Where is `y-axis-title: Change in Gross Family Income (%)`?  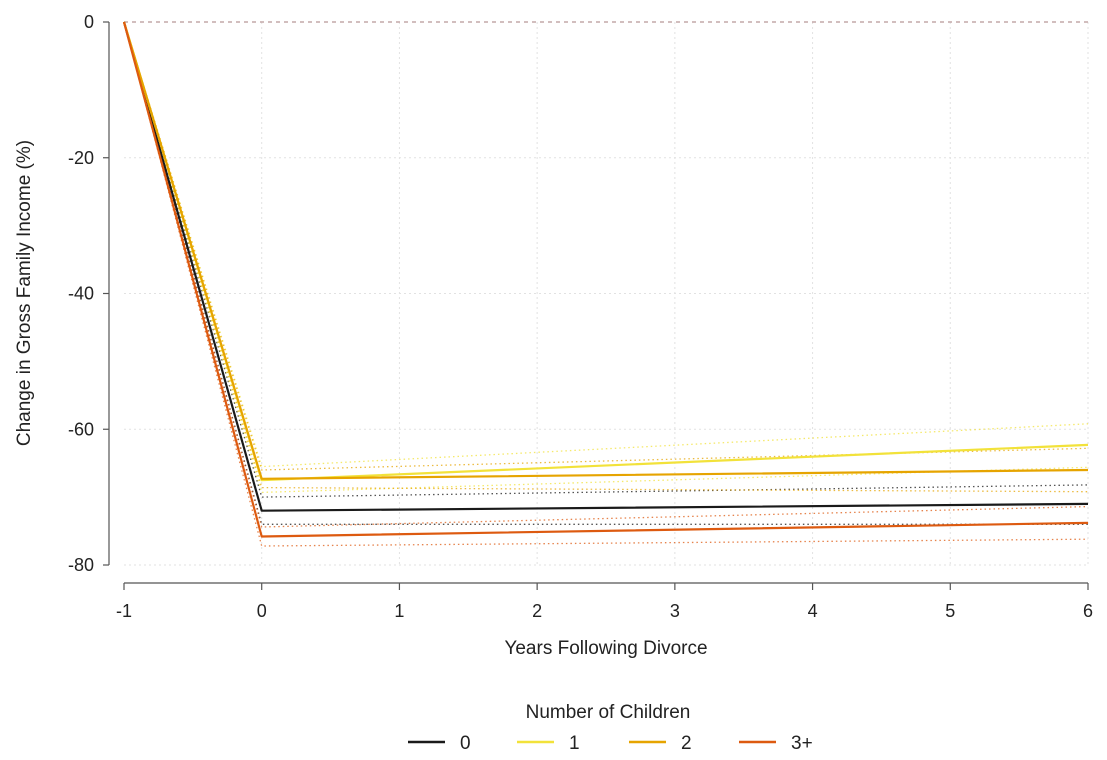
y-axis-title: Change in Gross Family Income (%) is located at coordinates (24, 293).